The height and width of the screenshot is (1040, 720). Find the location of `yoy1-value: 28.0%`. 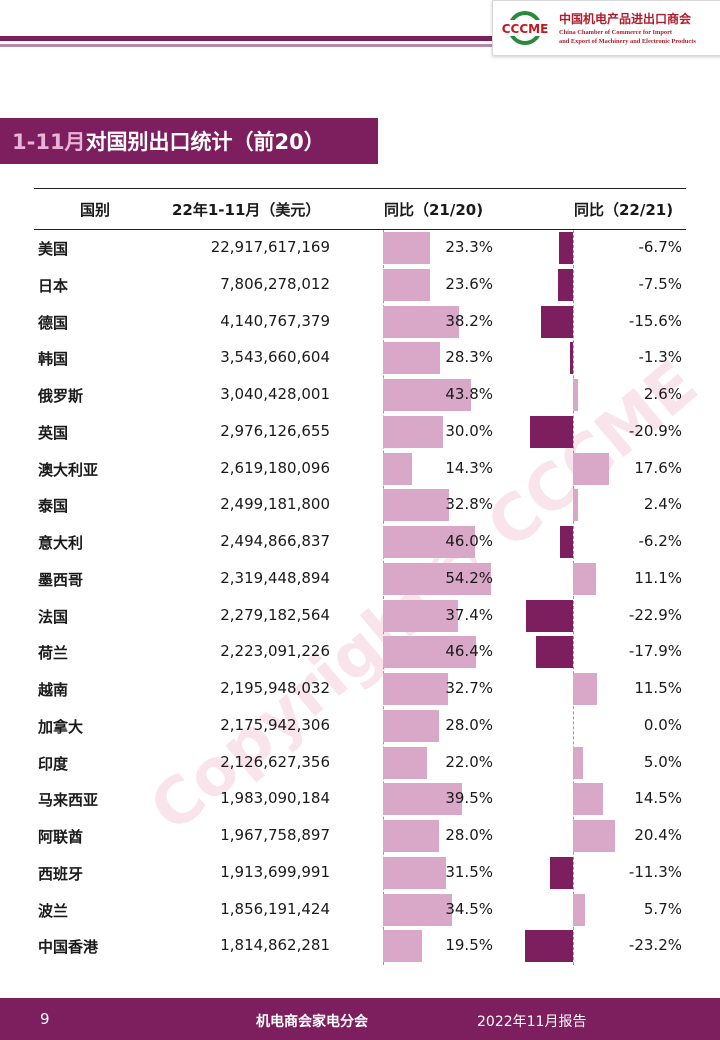

yoy1-value: 28.0% is located at coordinates (469, 835).